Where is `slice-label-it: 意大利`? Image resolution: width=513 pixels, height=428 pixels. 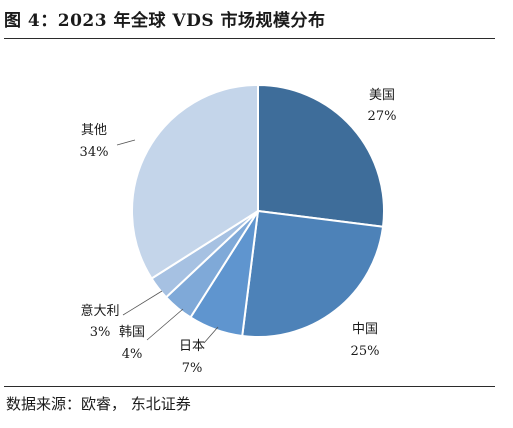 slice-label-it: 意大利 is located at coordinates (99, 311).